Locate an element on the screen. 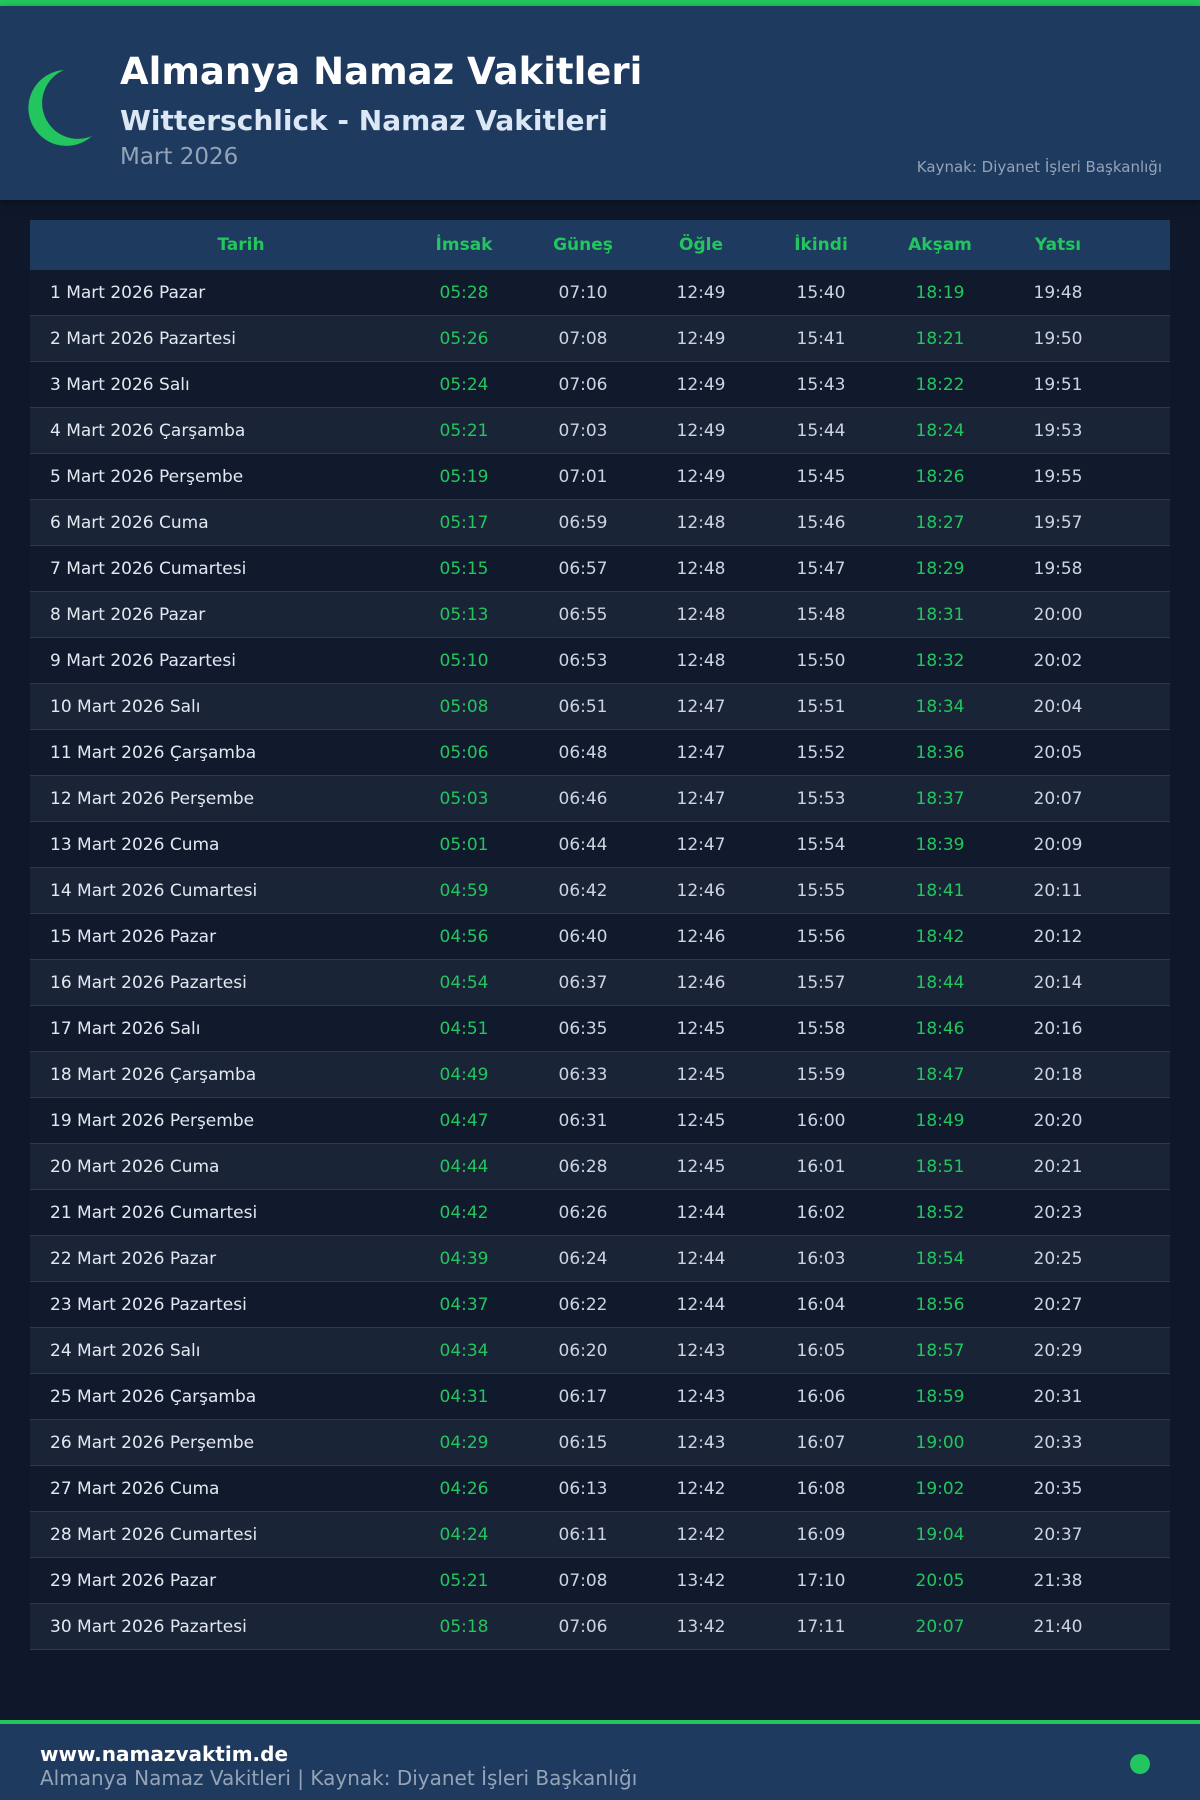 This screenshot has width=1200, height=1800. cell-imsak: 05:10 is located at coordinates (464, 660).